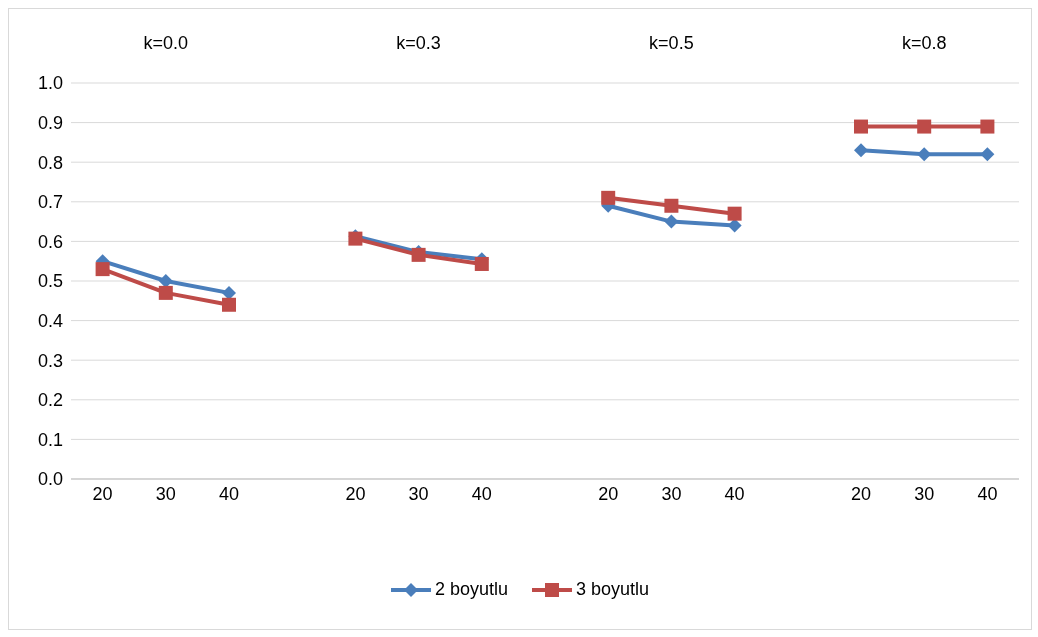 This screenshot has width=1038, height=637. Describe the element at coordinates (50, 202) in the screenshot. I see `y-tick-label: 0.7` at that location.